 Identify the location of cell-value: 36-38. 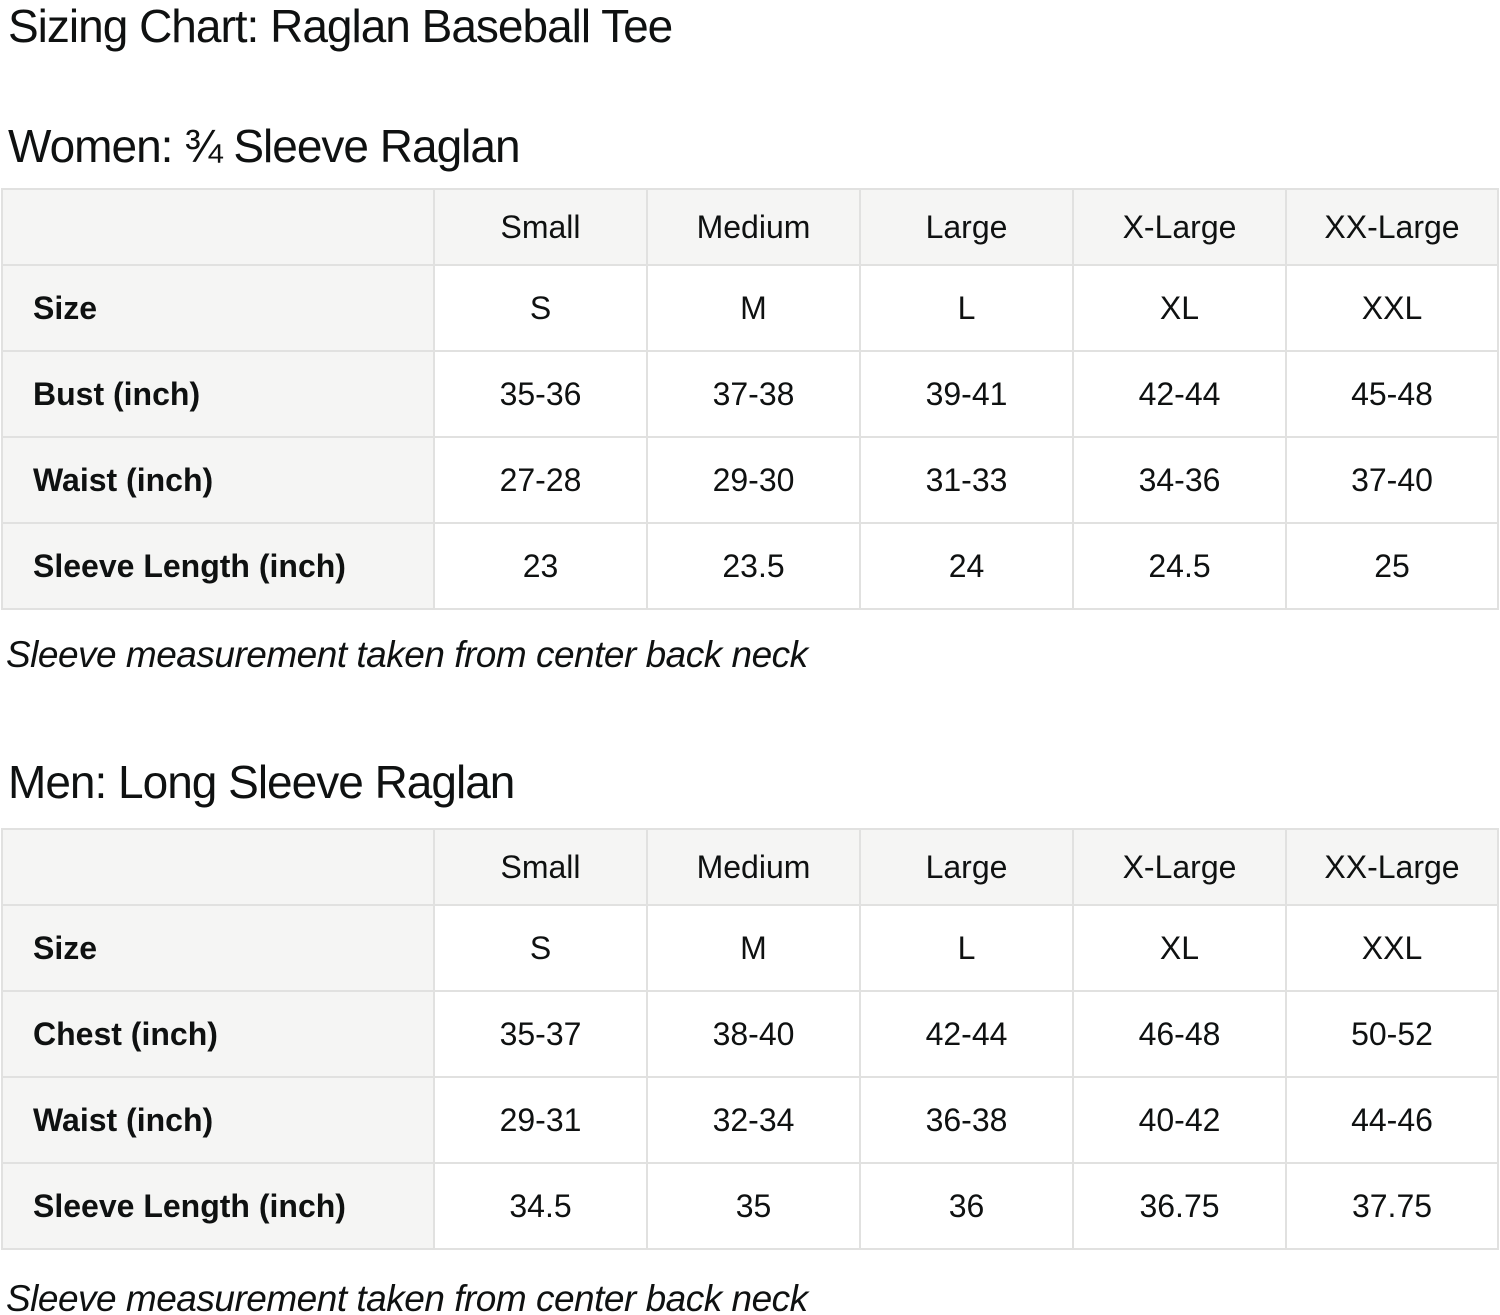
(966, 1120).